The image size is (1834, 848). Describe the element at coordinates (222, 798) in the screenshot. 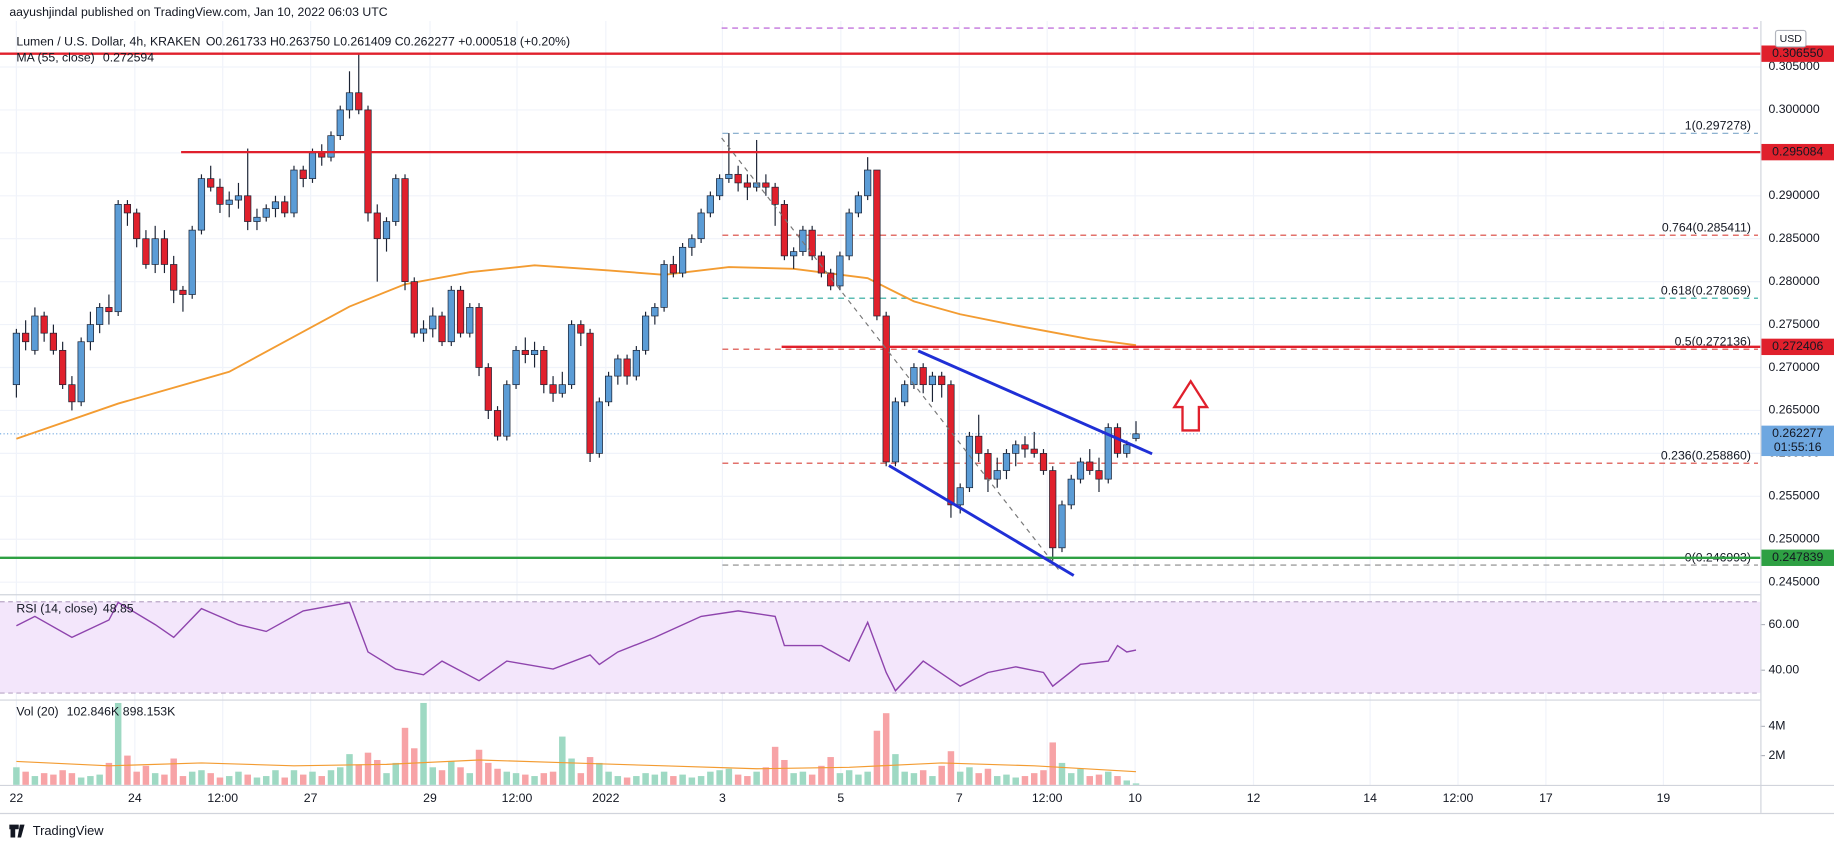

I see `x-tick-label: 12:00` at that location.